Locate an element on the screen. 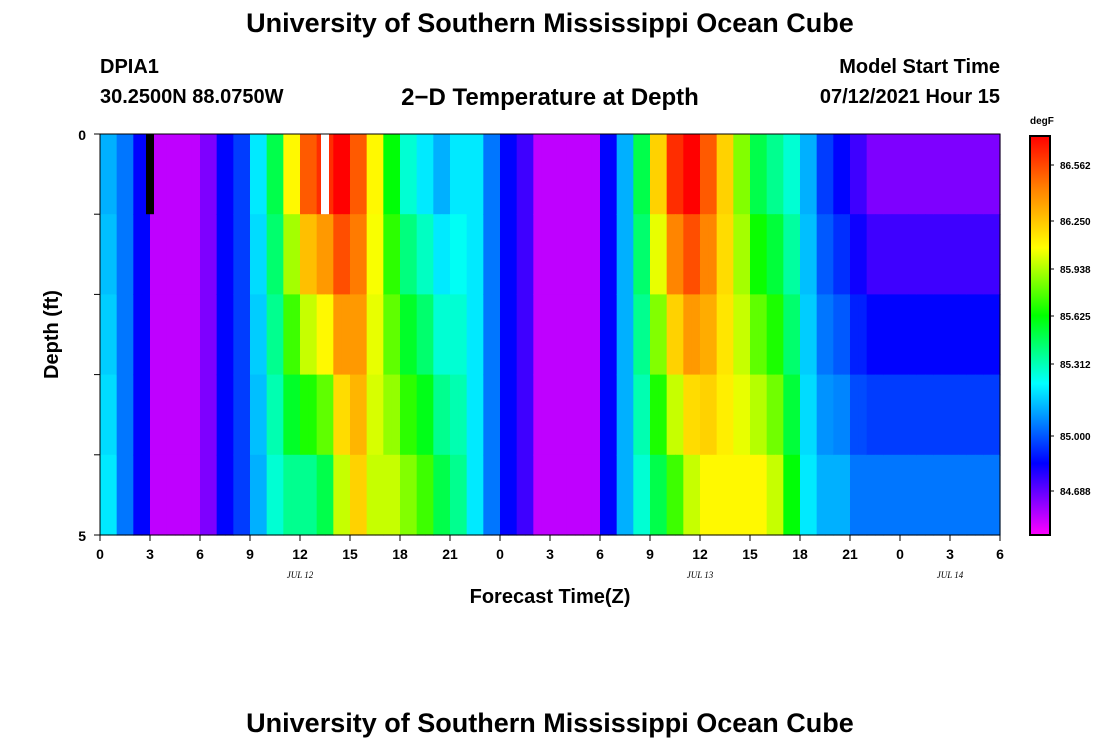 The width and height of the screenshot is (1100, 750). y-axis: 05 is located at coordinates (89, 335).